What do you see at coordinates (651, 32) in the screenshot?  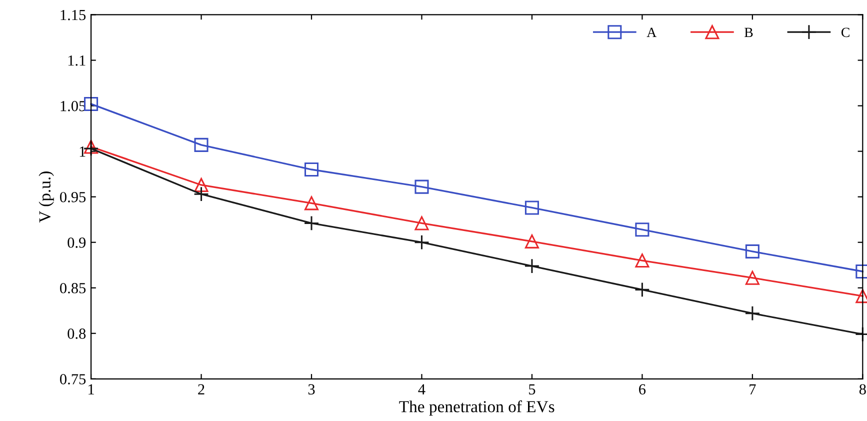 I see `legend-label: A` at bounding box center [651, 32].